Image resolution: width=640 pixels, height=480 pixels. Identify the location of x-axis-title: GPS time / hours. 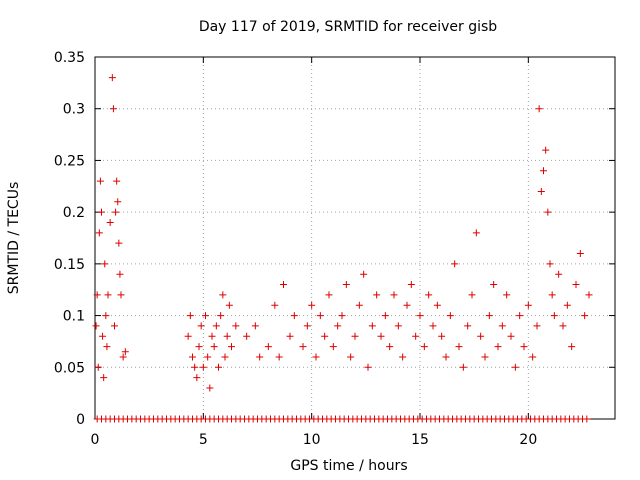
(348, 466).